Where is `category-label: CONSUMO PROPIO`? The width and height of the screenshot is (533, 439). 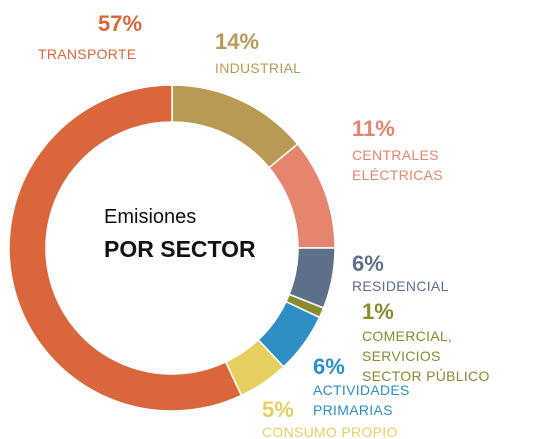
category-label: CONSUMO PROPIO is located at coordinates (330, 431).